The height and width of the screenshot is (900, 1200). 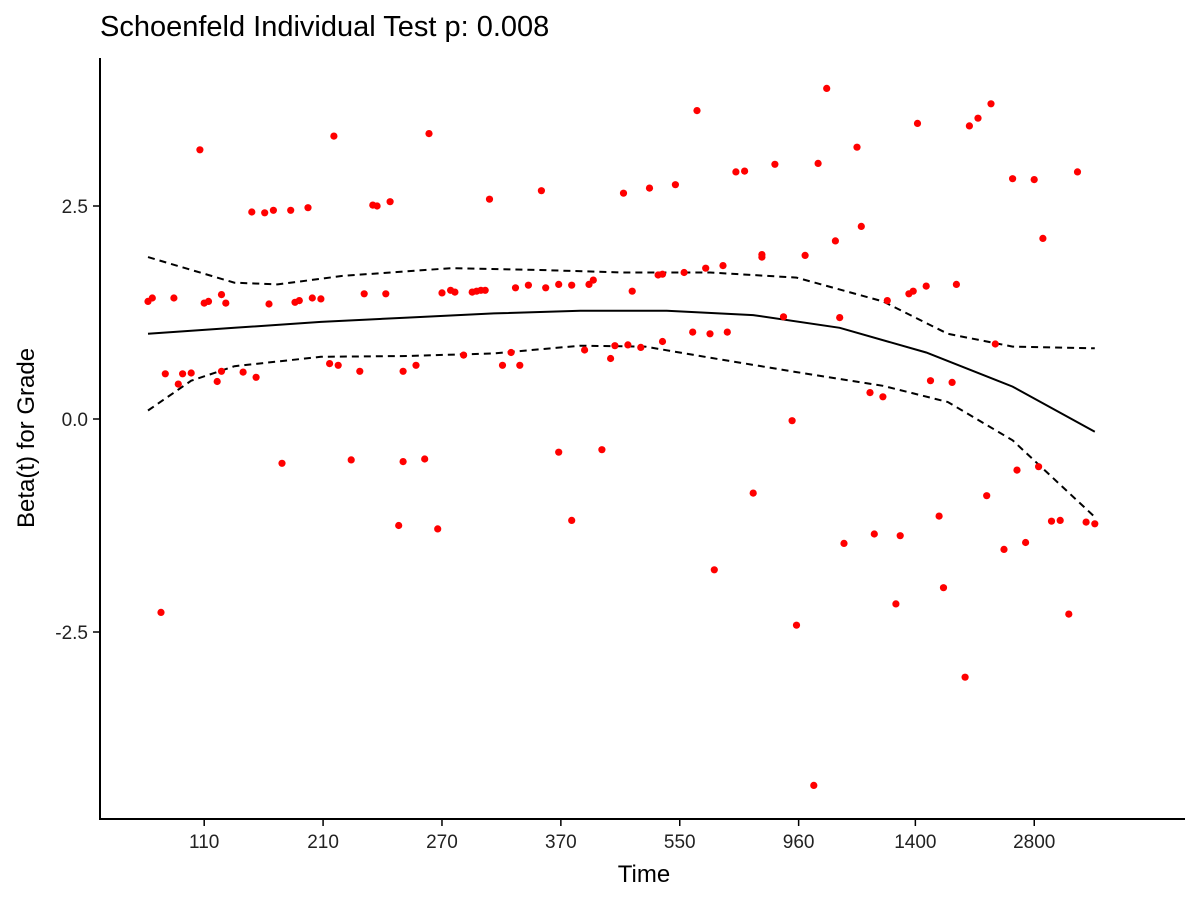 I want to click on x-tick-label: 210, so click(x=323, y=842).